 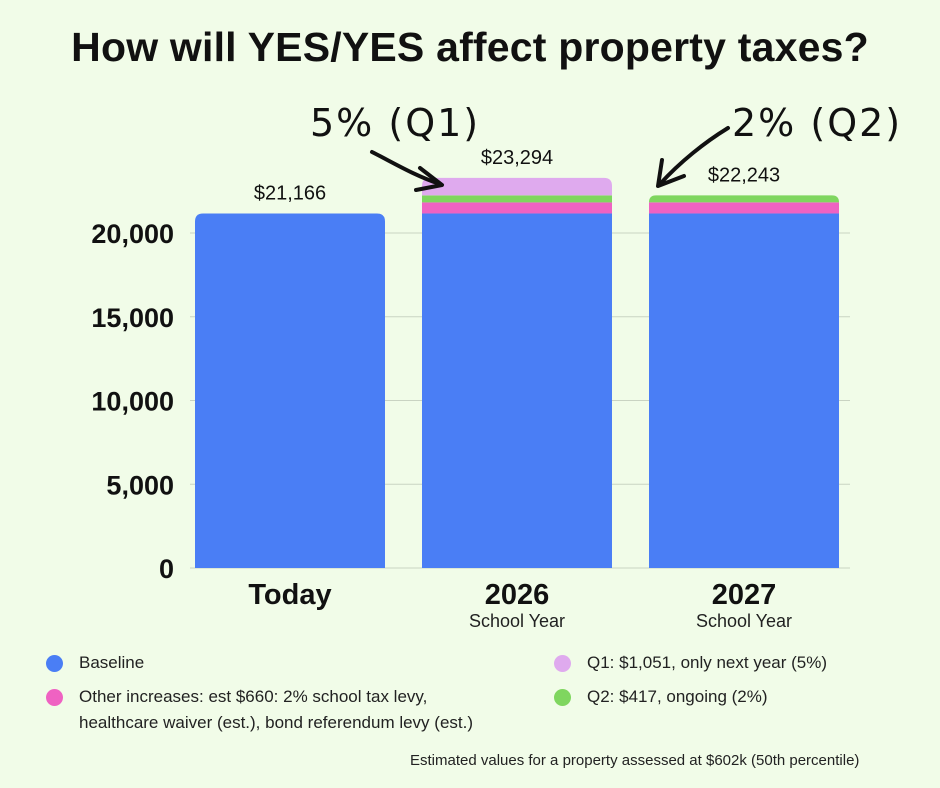 What do you see at coordinates (470, 47) in the screenshot?
I see `chart-title: How will YES/YES affect property taxes?` at bounding box center [470, 47].